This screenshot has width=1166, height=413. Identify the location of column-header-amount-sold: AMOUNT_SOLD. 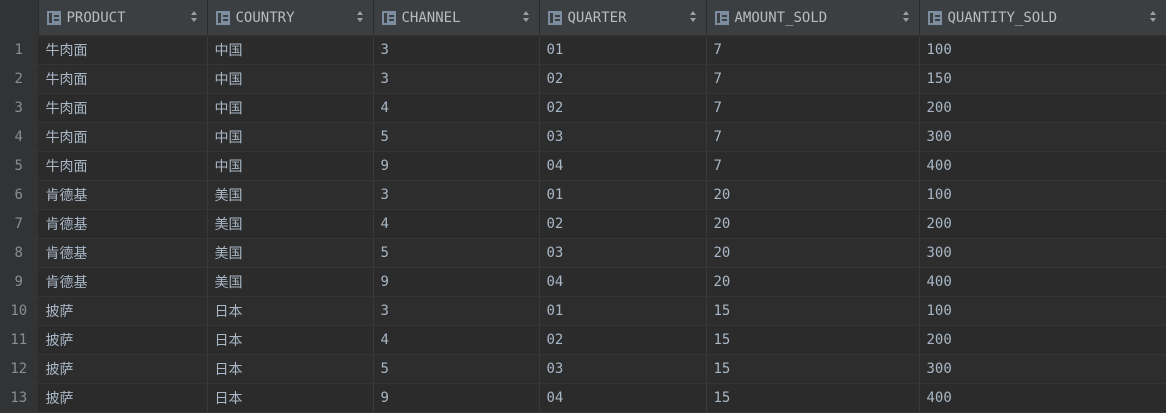
(813, 18).